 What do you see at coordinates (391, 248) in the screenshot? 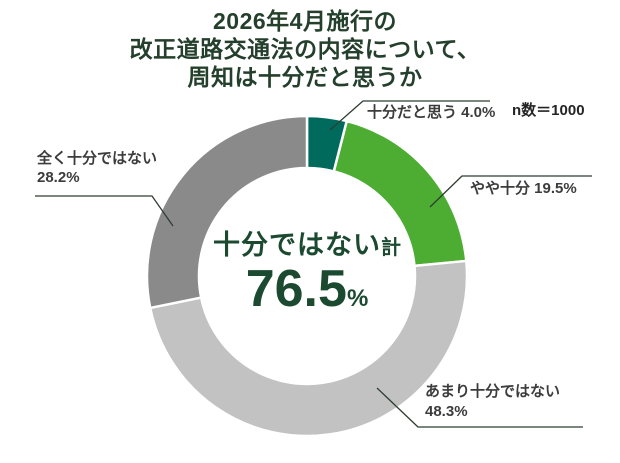
I see `center-total-label-suffix: 計` at bounding box center [391, 248].